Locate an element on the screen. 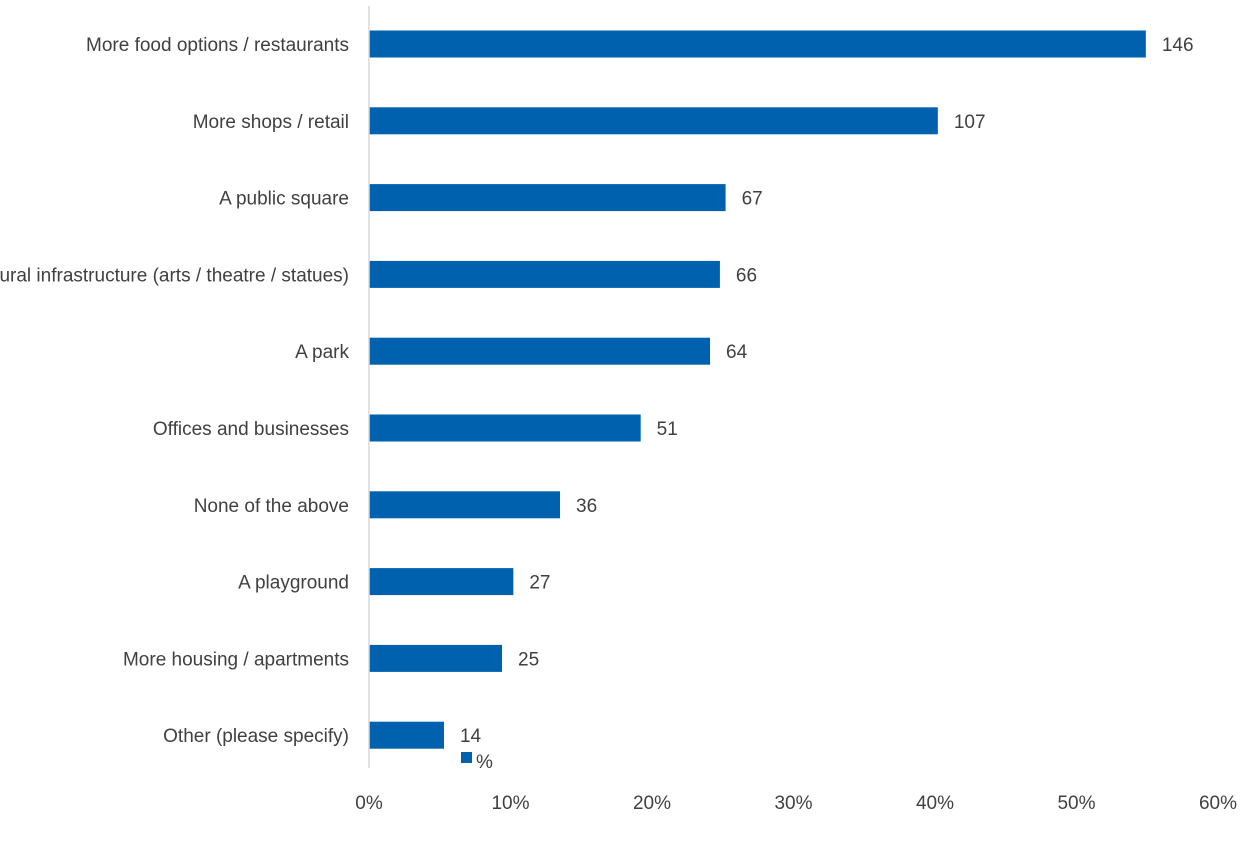 The image size is (1245, 853). bar-value-label: 146 is located at coordinates (1178, 45).